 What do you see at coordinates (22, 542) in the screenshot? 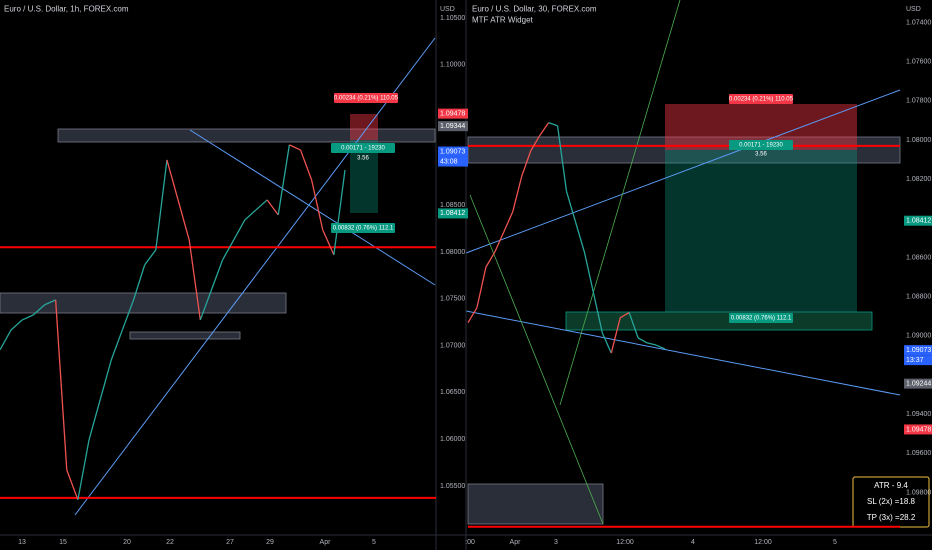
I see `x-tick-label: 13` at bounding box center [22, 542].